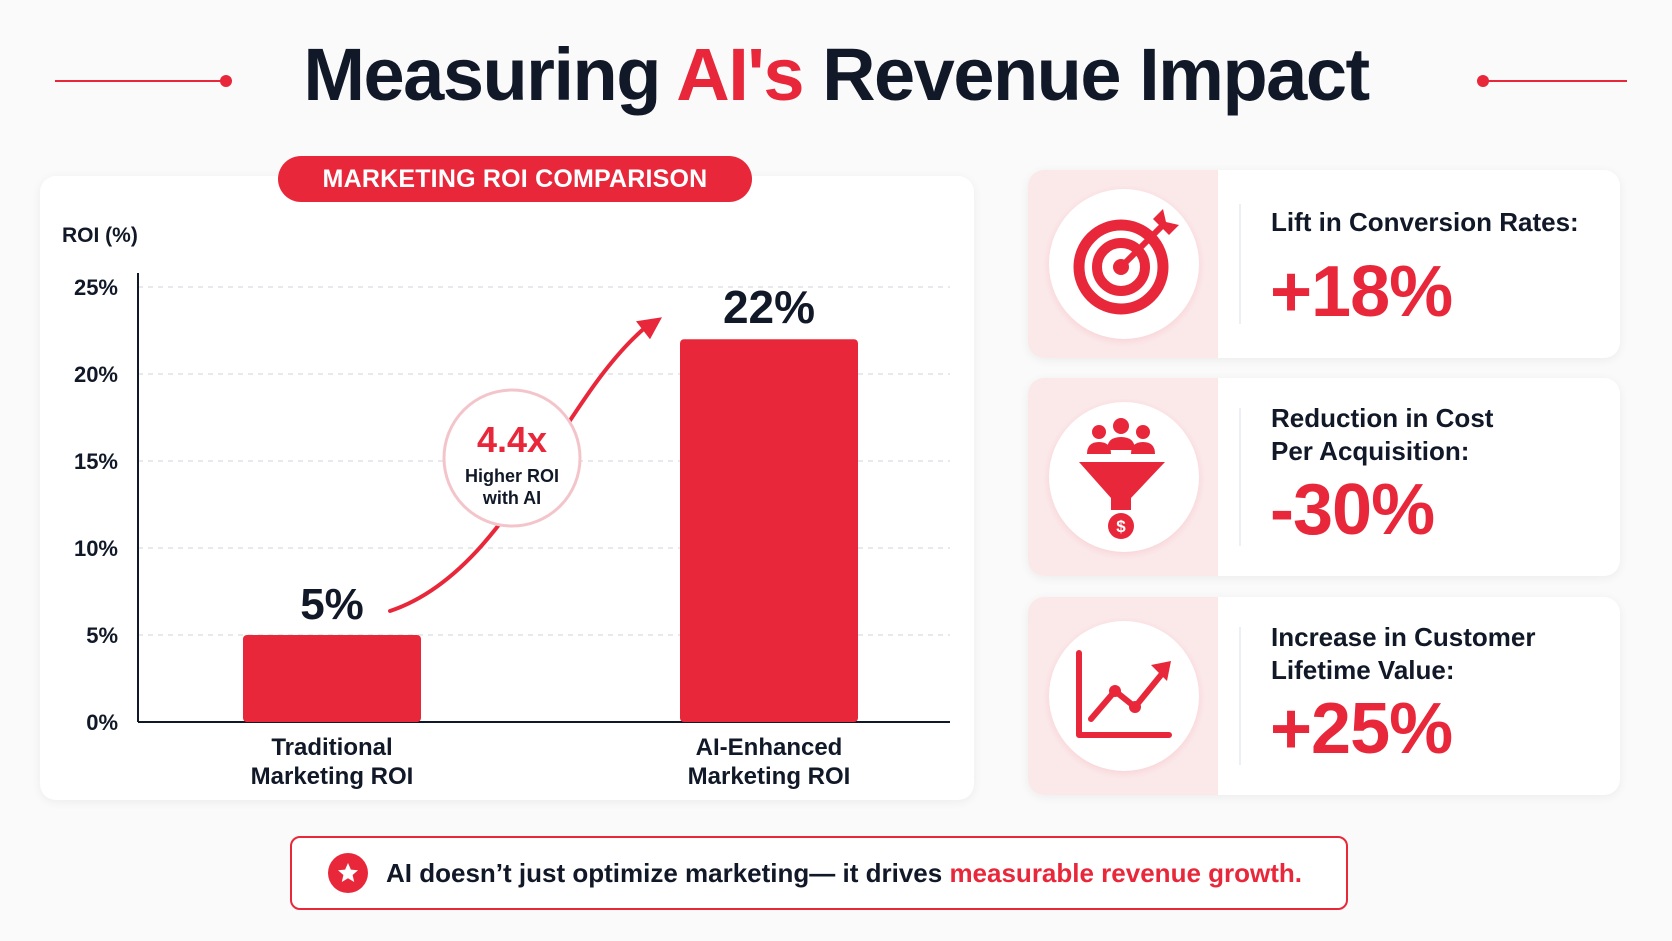  What do you see at coordinates (1436, 654) in the screenshot?
I see `metric-label: Increase in Customer Lifetime Value:` at bounding box center [1436, 654].